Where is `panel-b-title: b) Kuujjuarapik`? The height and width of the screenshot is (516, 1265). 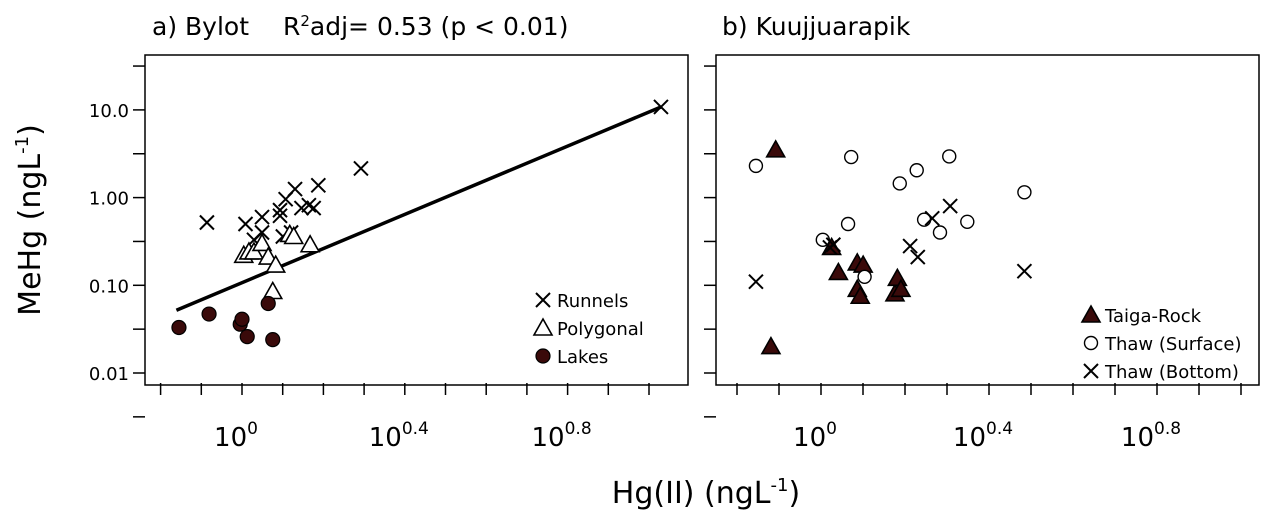
panel-b-title: b) Kuujjuarapik is located at coordinates (816, 26).